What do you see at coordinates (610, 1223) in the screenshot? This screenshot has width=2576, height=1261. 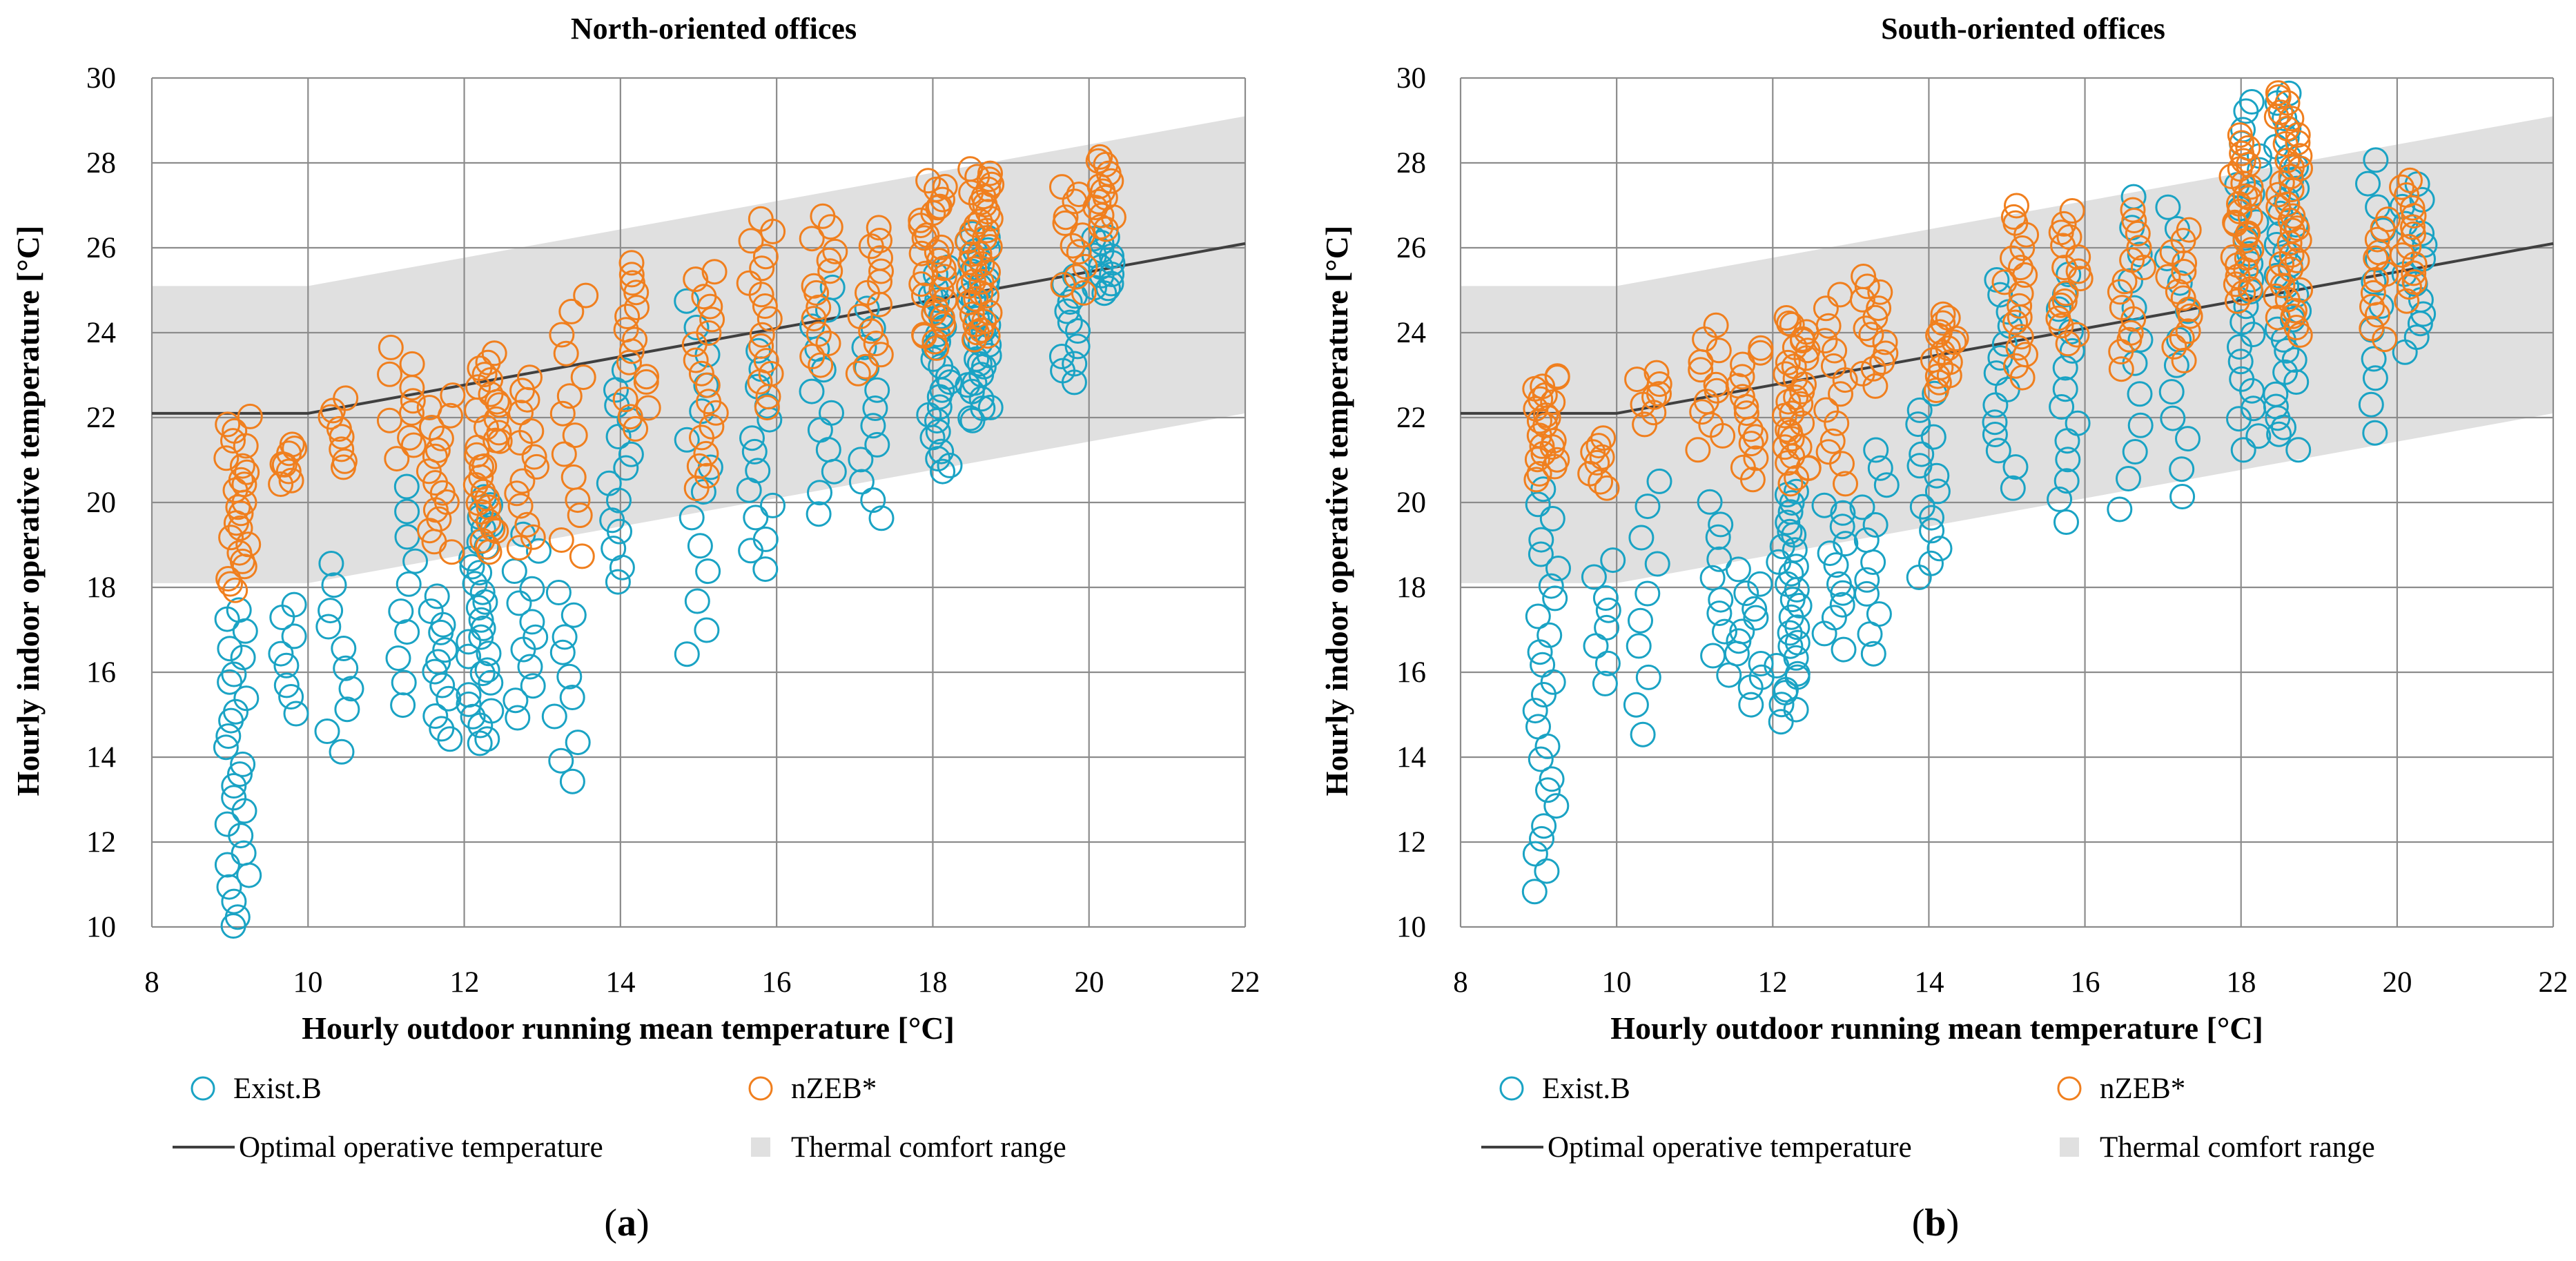 I see `panel-label-open: (` at bounding box center [610, 1223].